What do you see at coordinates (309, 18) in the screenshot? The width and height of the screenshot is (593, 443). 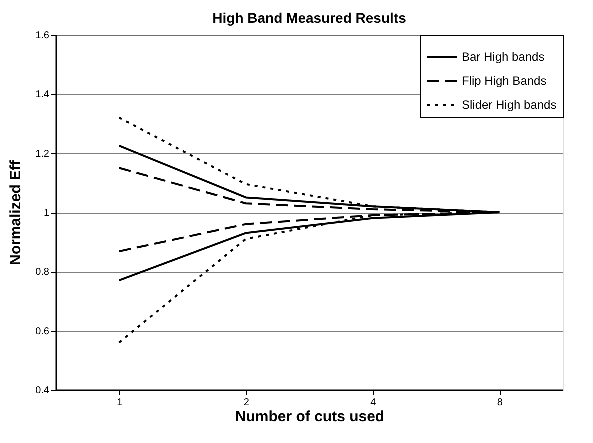 I see `chart-title: High Band Measured Results` at bounding box center [309, 18].